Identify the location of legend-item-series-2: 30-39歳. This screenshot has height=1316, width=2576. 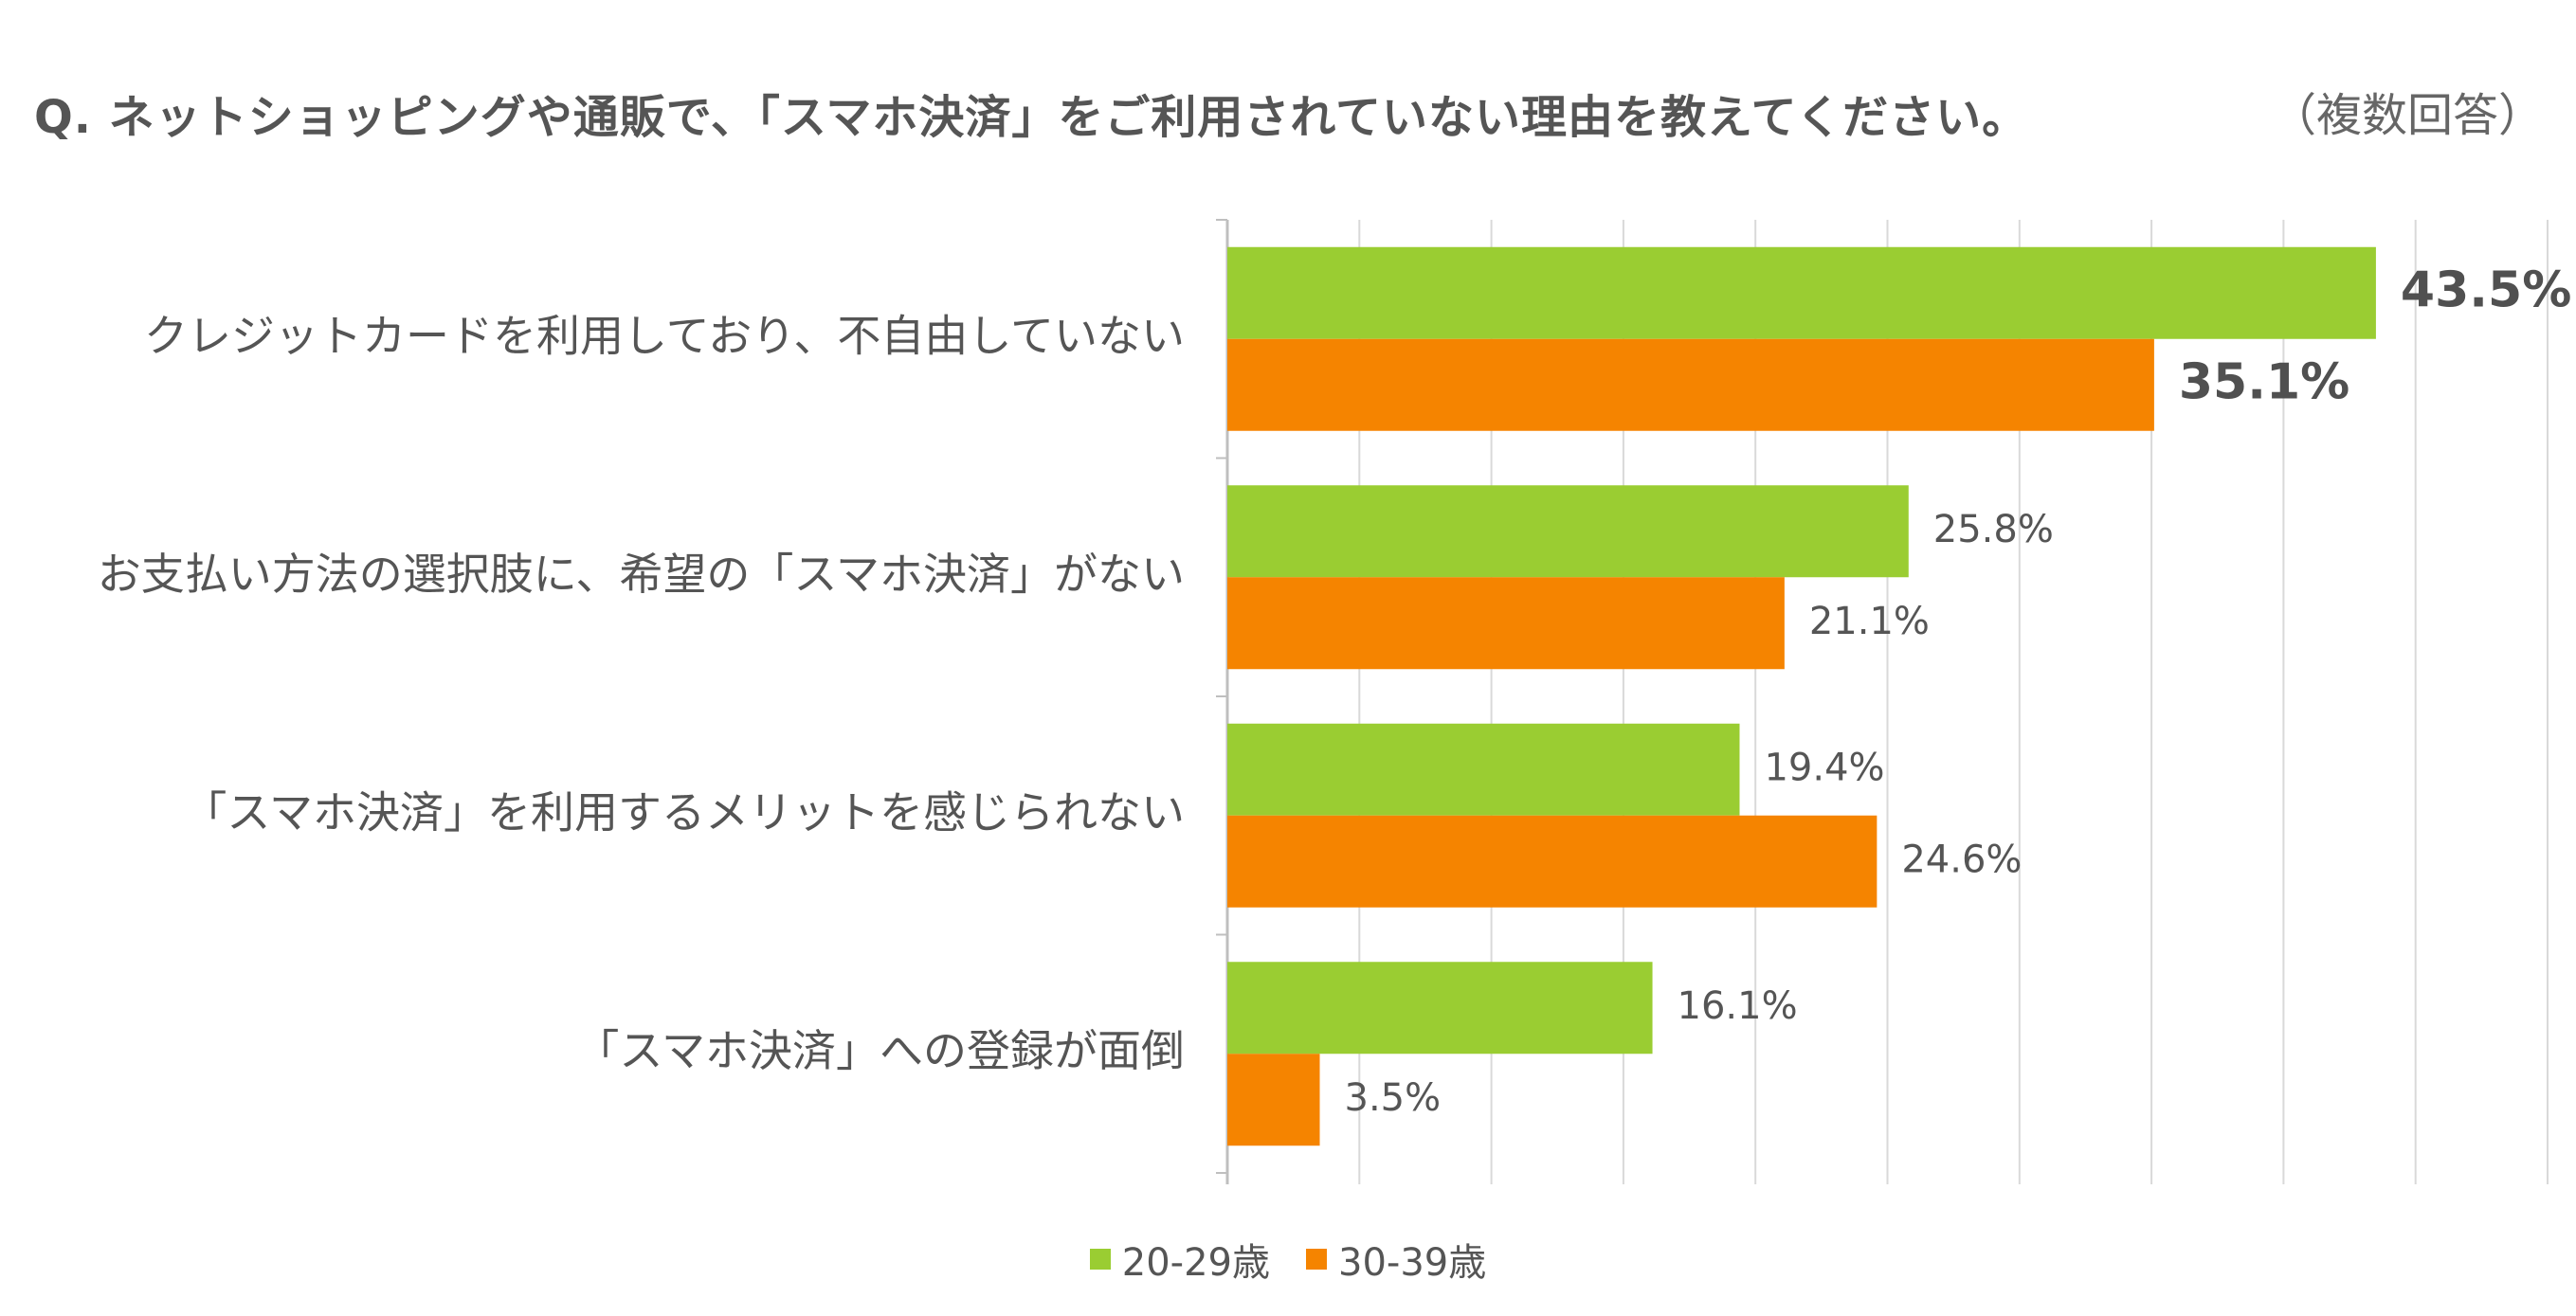
(1396, 1259).